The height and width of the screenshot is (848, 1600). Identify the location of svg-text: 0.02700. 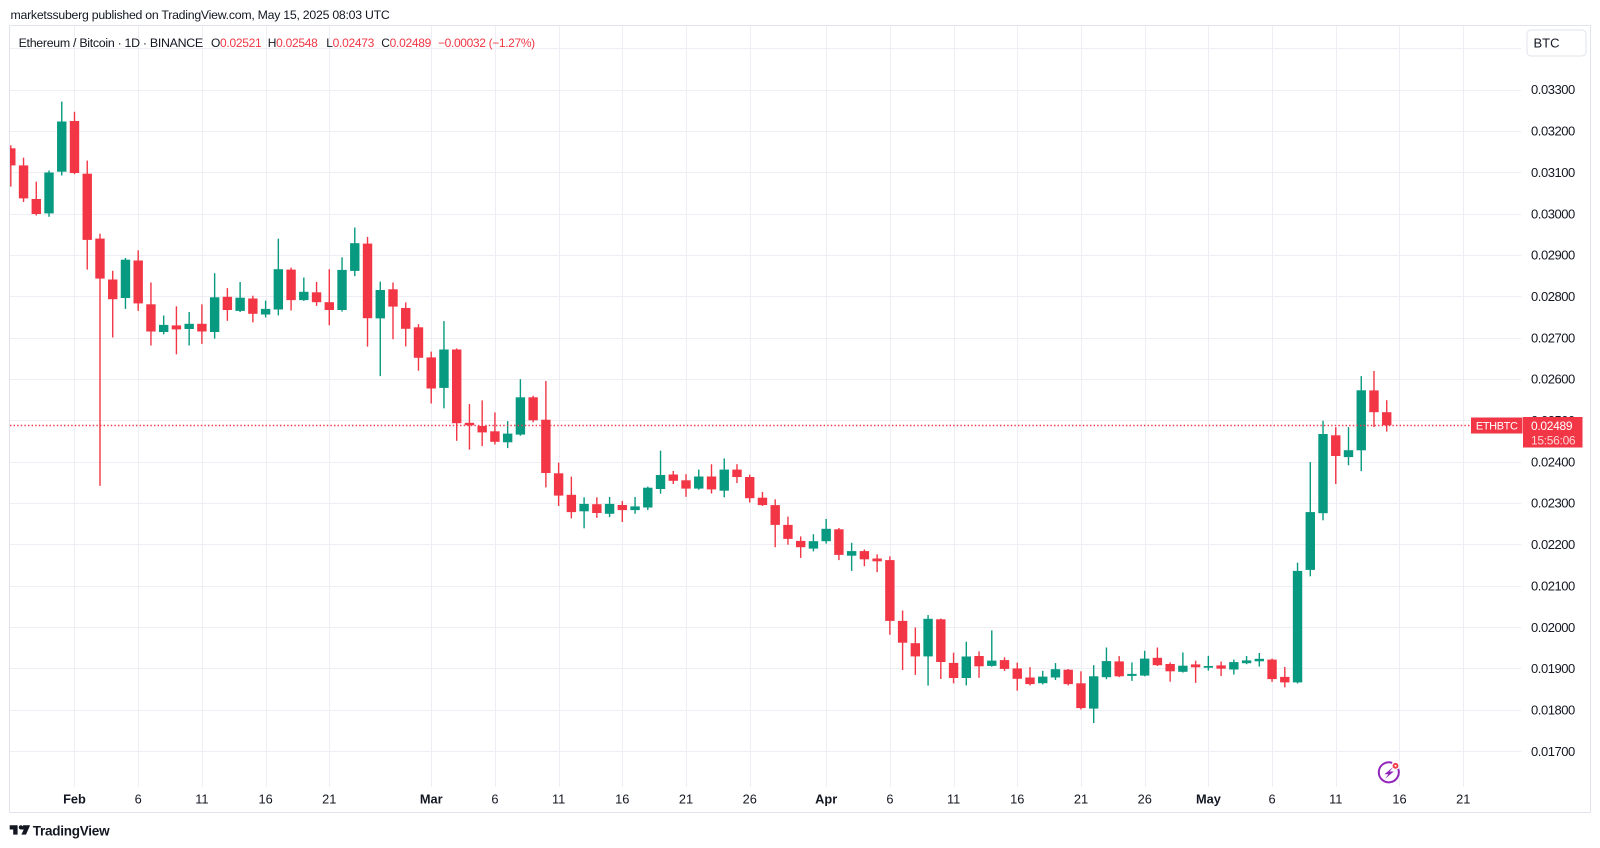
(1553, 337).